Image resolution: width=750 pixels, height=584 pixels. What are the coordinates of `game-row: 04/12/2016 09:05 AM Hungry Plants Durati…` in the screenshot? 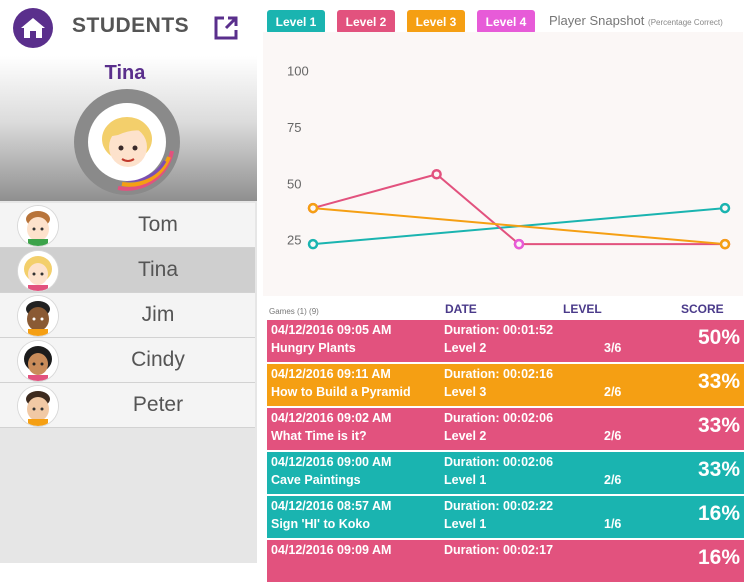 It's located at (505, 341).